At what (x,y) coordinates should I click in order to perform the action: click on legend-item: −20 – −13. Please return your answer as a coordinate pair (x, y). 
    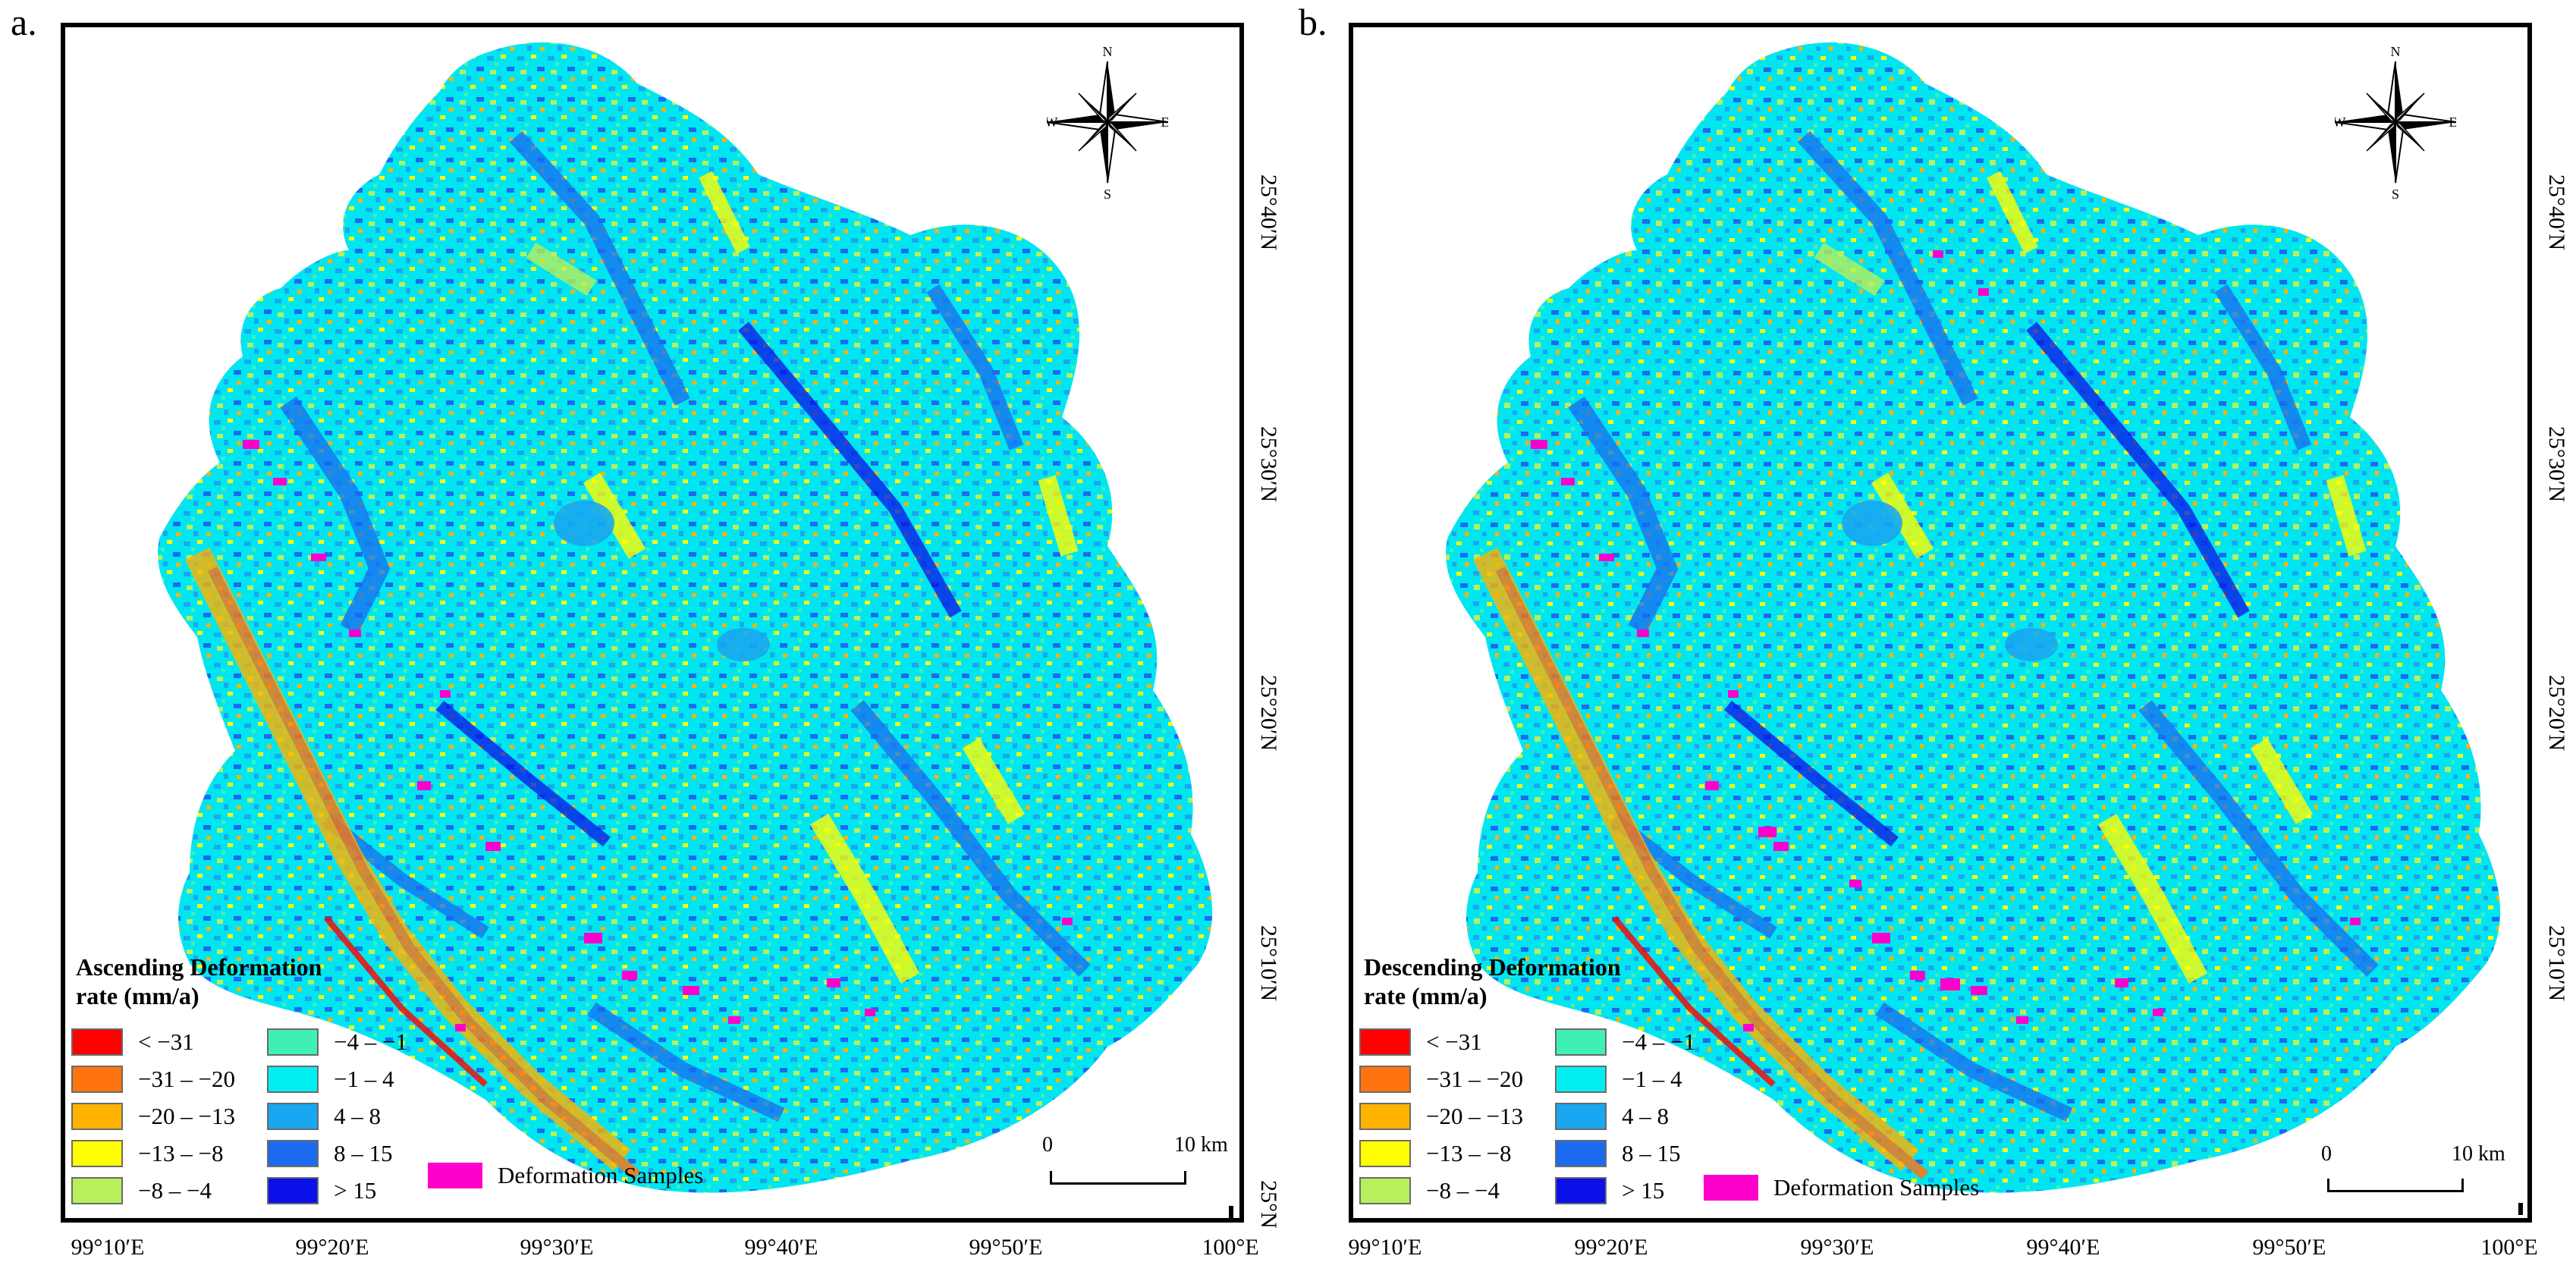
    Looking at the image, I should click on (1441, 1116).